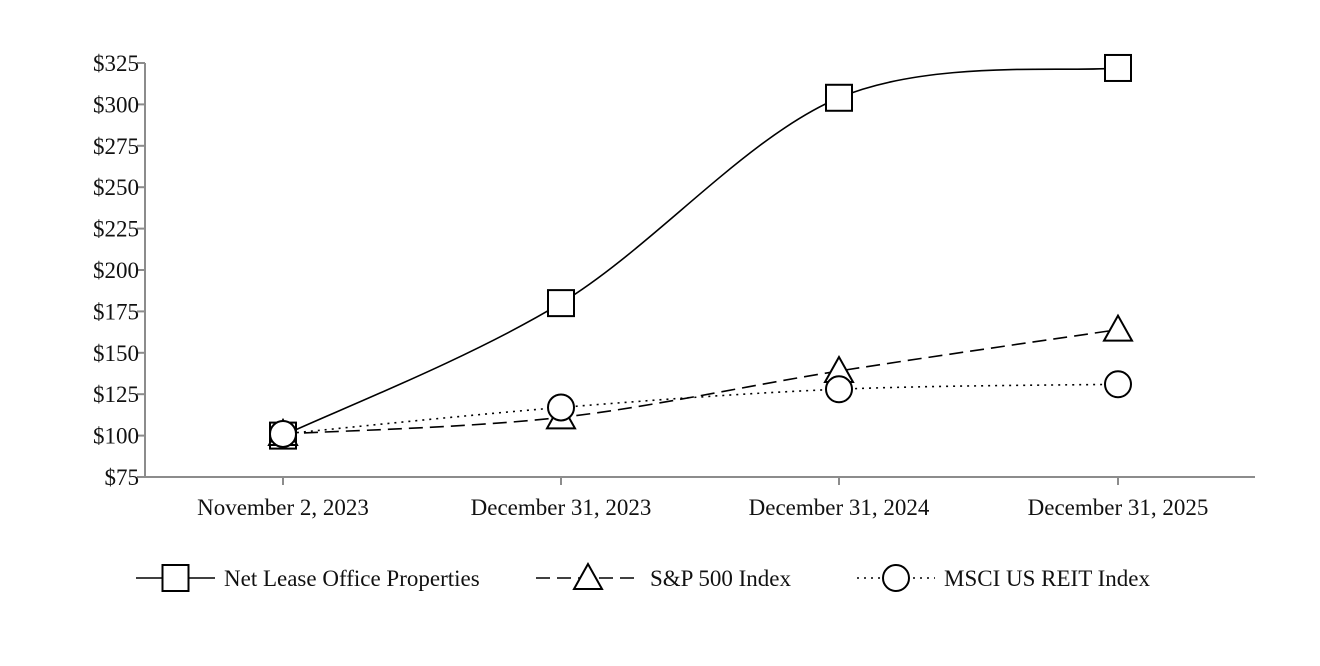 Image resolution: width=1320 pixels, height=666 pixels. I want to click on y-tick-label: $150, so click(116, 353).